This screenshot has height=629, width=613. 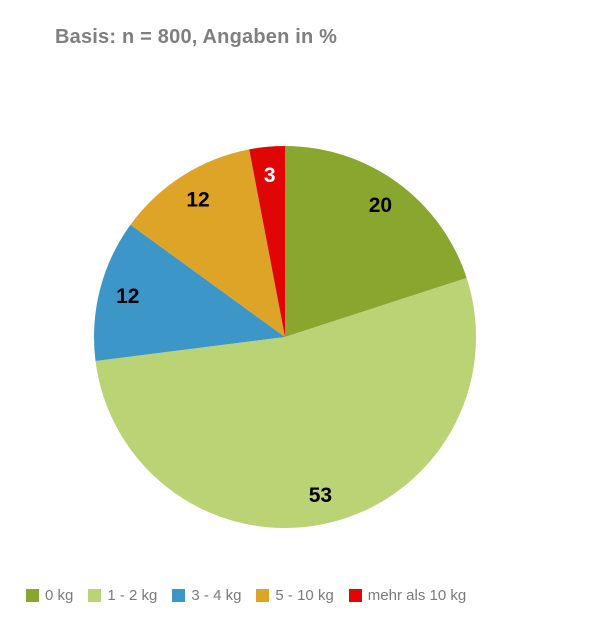 I want to click on chart-title: Basis: n = 800, Angaben in %, so click(x=196, y=37).